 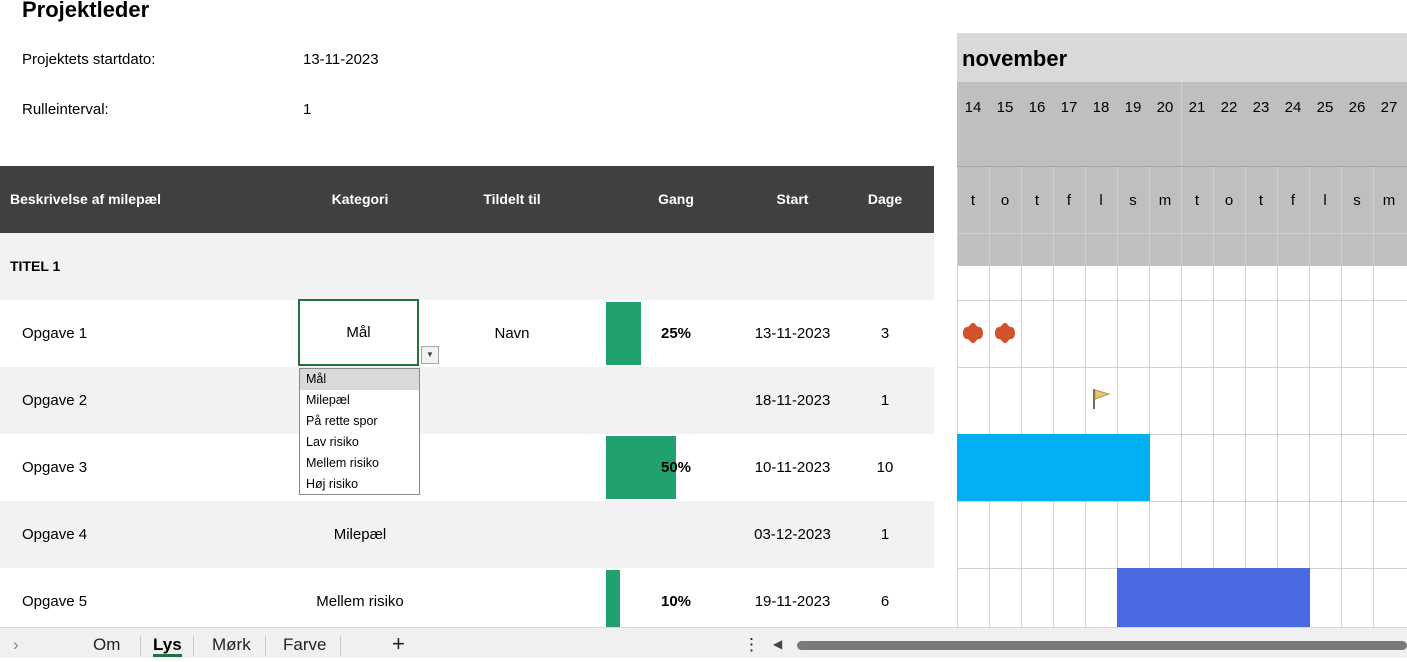 I want to click on interval-label: Rulleinterval:, so click(x=65, y=109).